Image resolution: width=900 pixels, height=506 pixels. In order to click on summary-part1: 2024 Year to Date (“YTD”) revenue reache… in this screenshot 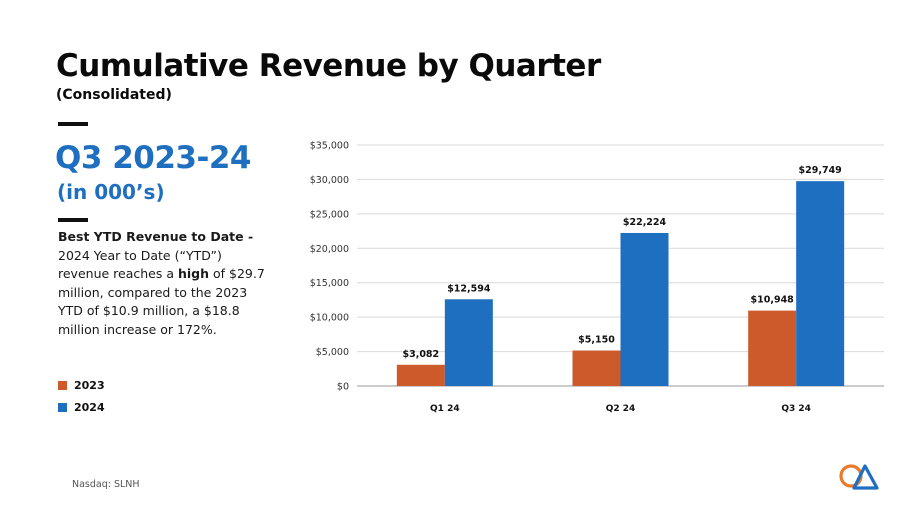, I will do `click(140, 264)`.